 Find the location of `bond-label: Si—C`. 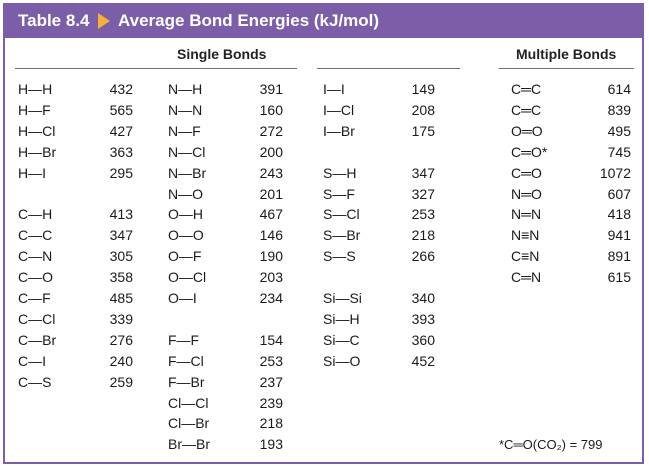

bond-label: Si—C is located at coordinates (341, 340).